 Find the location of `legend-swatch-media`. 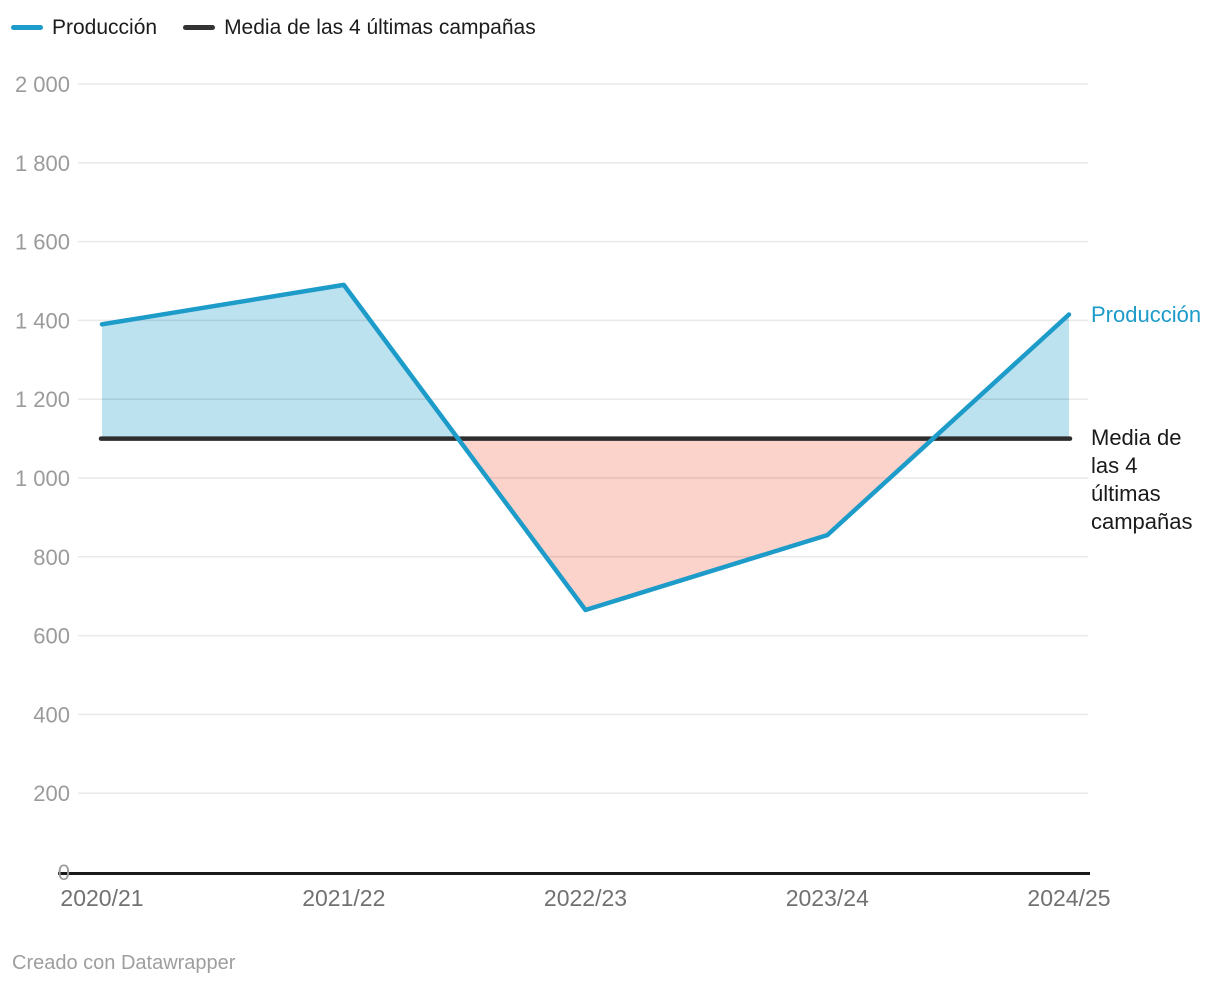

legend-swatch-media is located at coordinates (199, 27).